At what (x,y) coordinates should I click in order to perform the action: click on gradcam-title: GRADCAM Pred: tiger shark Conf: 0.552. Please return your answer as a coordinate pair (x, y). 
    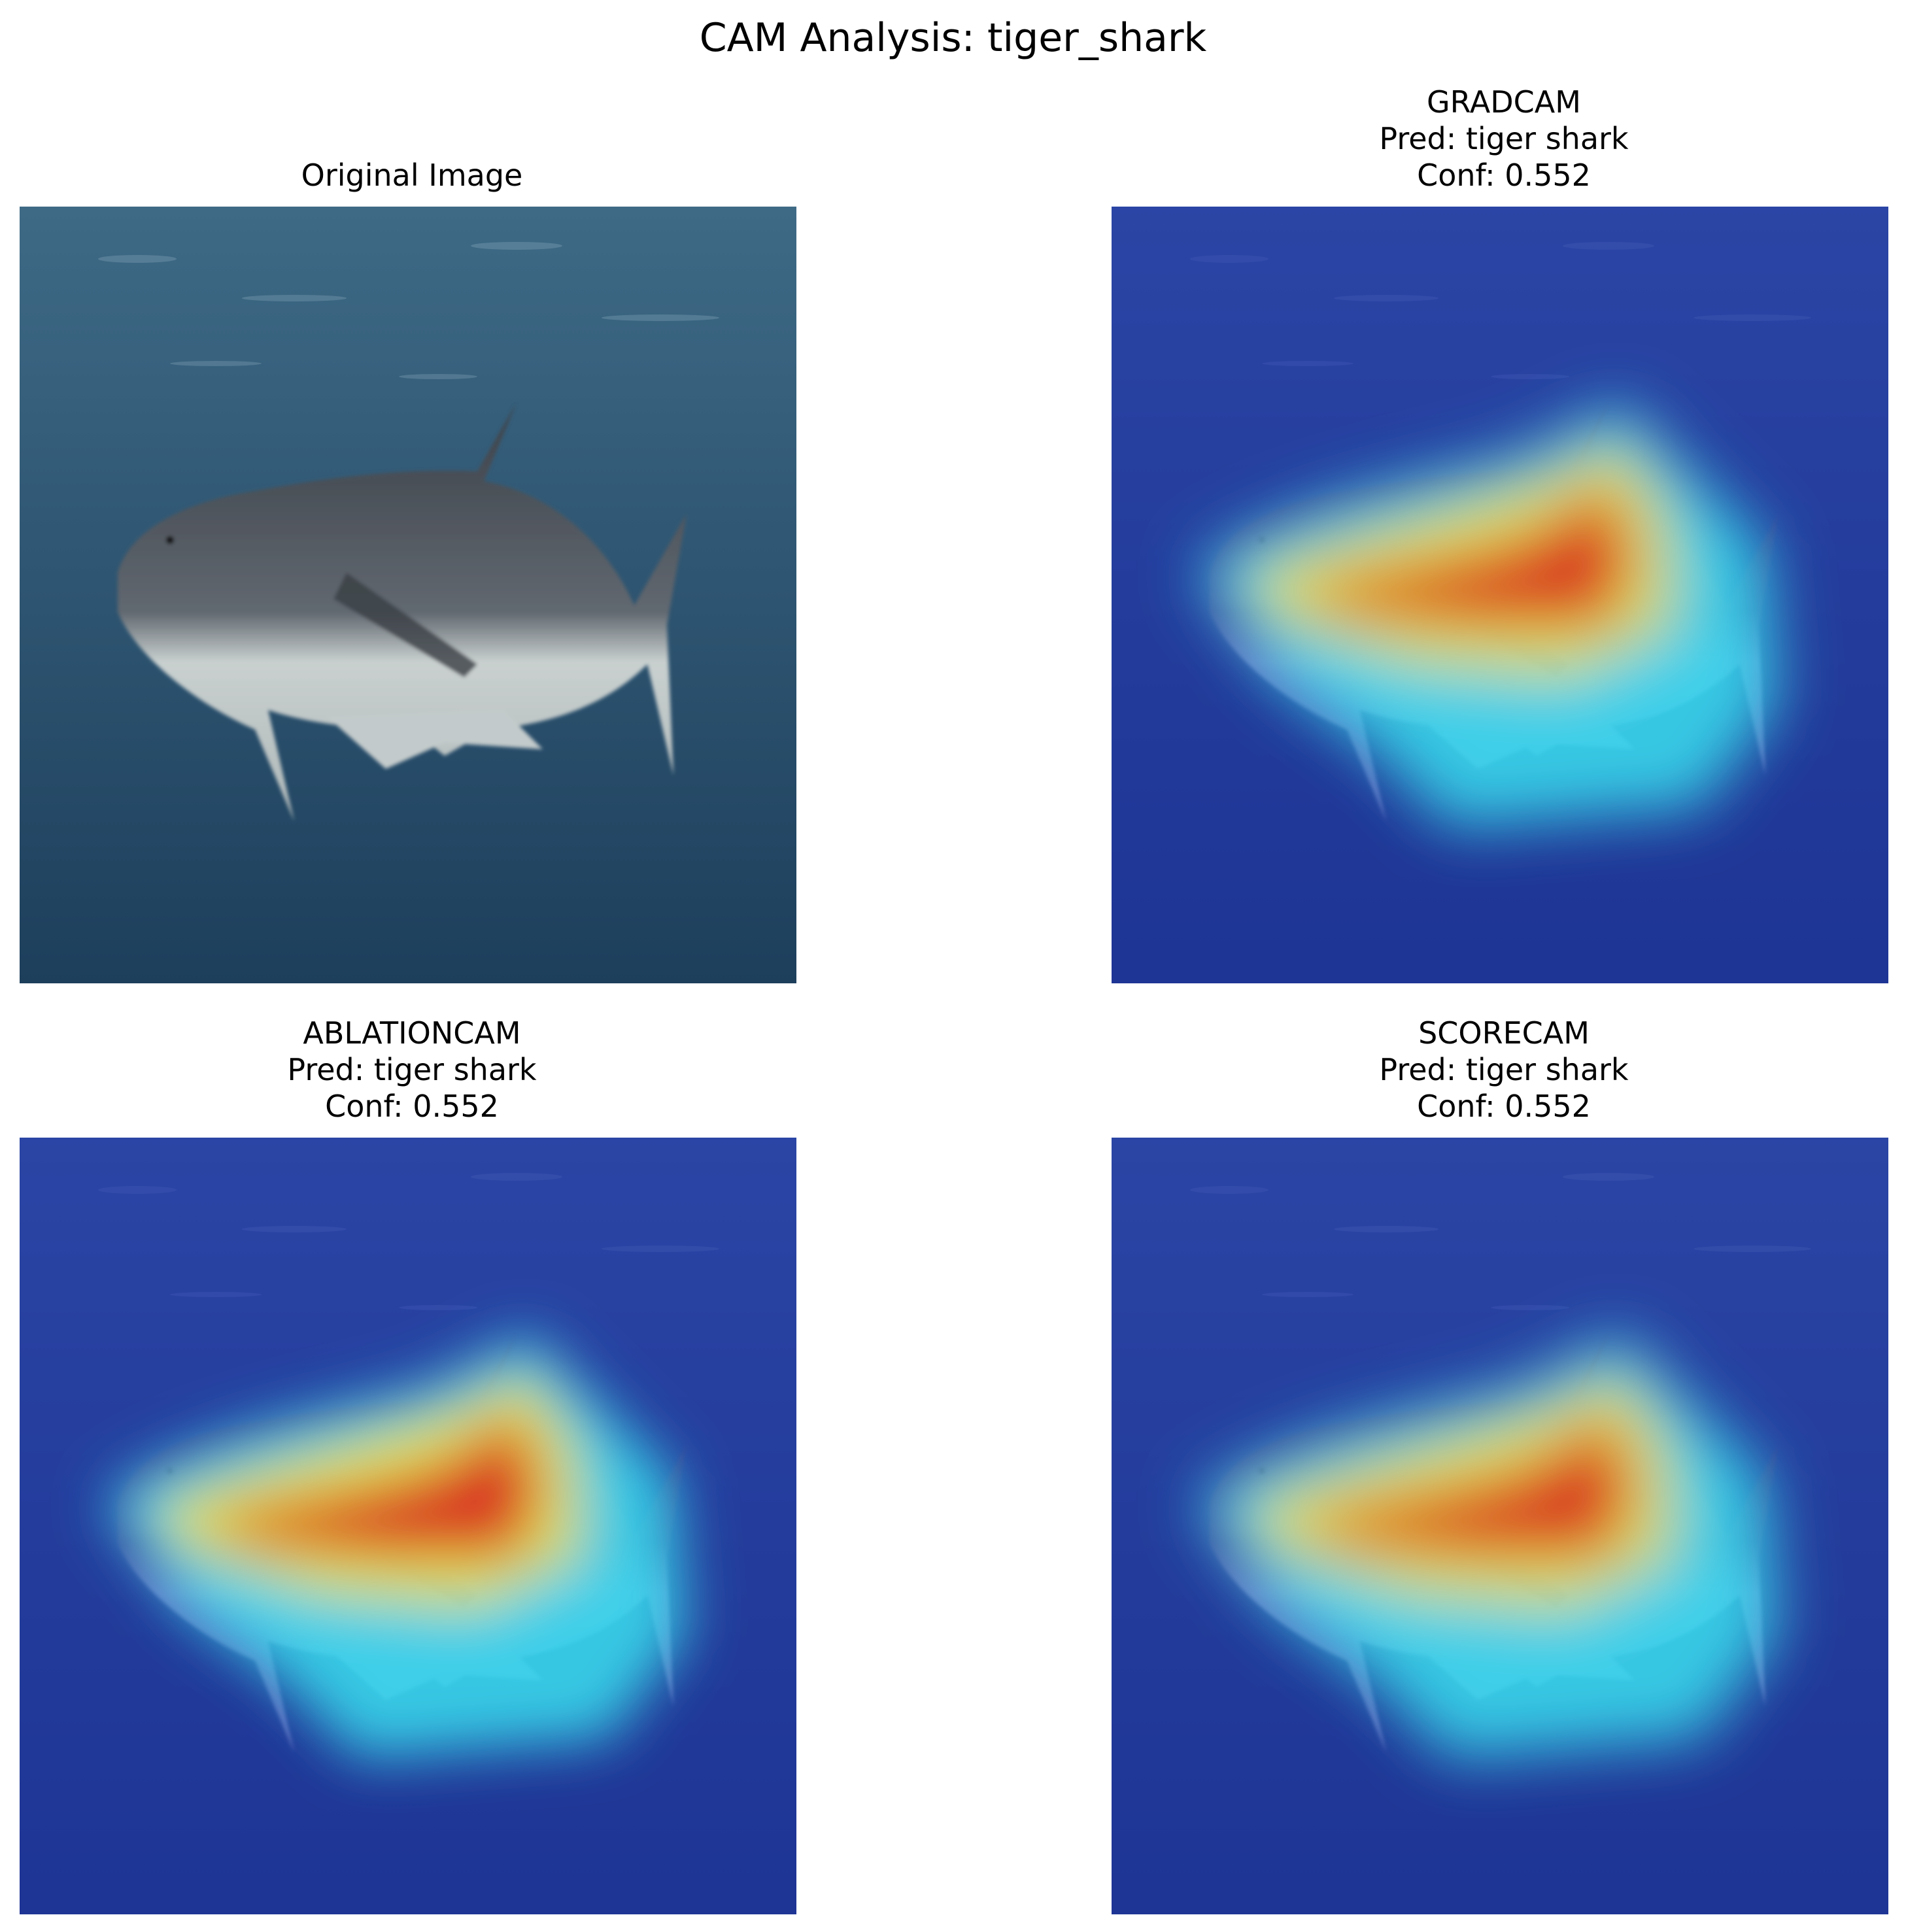
    Looking at the image, I should click on (1504, 139).